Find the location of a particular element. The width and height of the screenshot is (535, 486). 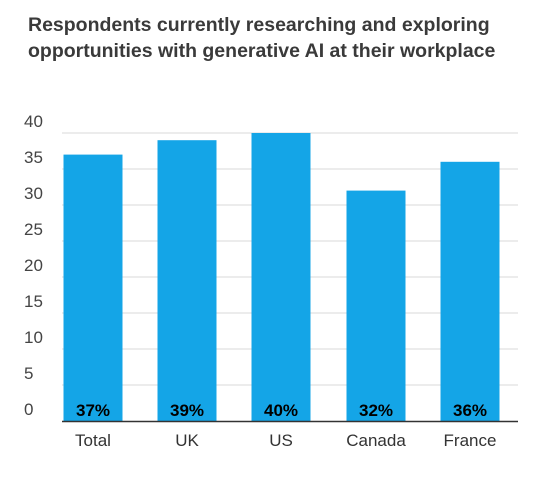

y-tick-label: 15 is located at coordinates (33, 301).